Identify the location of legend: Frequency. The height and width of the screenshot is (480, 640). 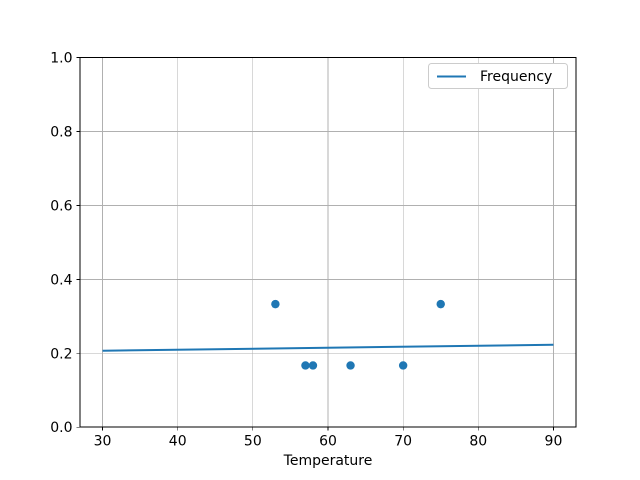
(498, 76).